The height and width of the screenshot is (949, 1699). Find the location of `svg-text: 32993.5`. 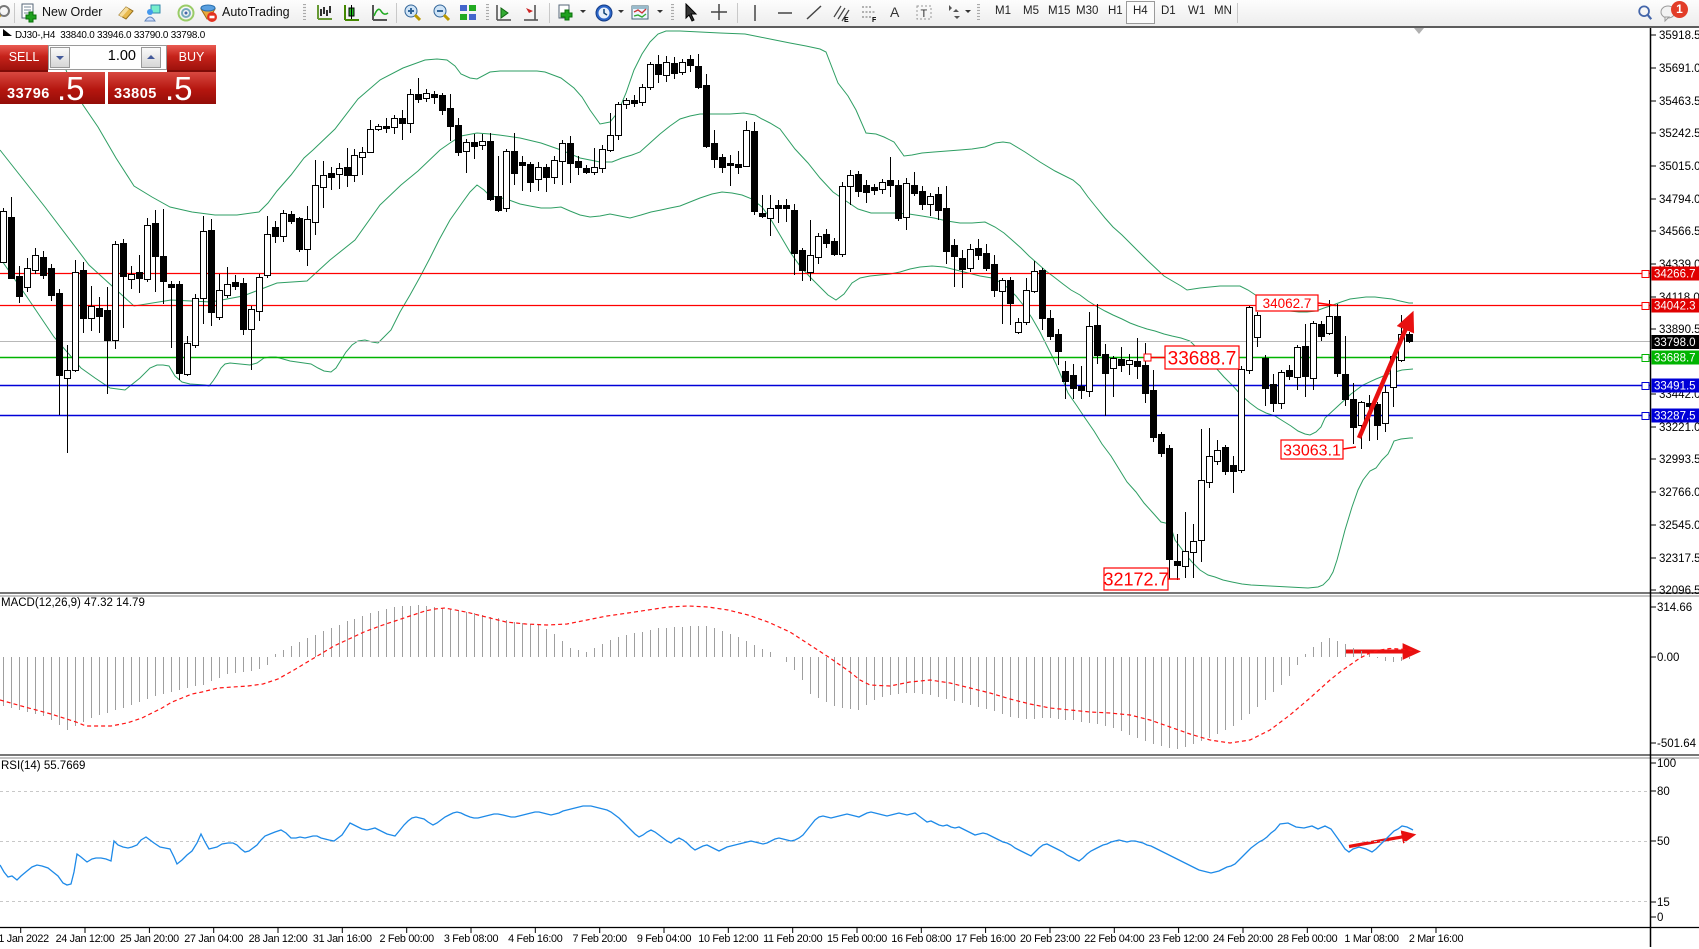

svg-text: 32993.5 is located at coordinates (1679, 460).